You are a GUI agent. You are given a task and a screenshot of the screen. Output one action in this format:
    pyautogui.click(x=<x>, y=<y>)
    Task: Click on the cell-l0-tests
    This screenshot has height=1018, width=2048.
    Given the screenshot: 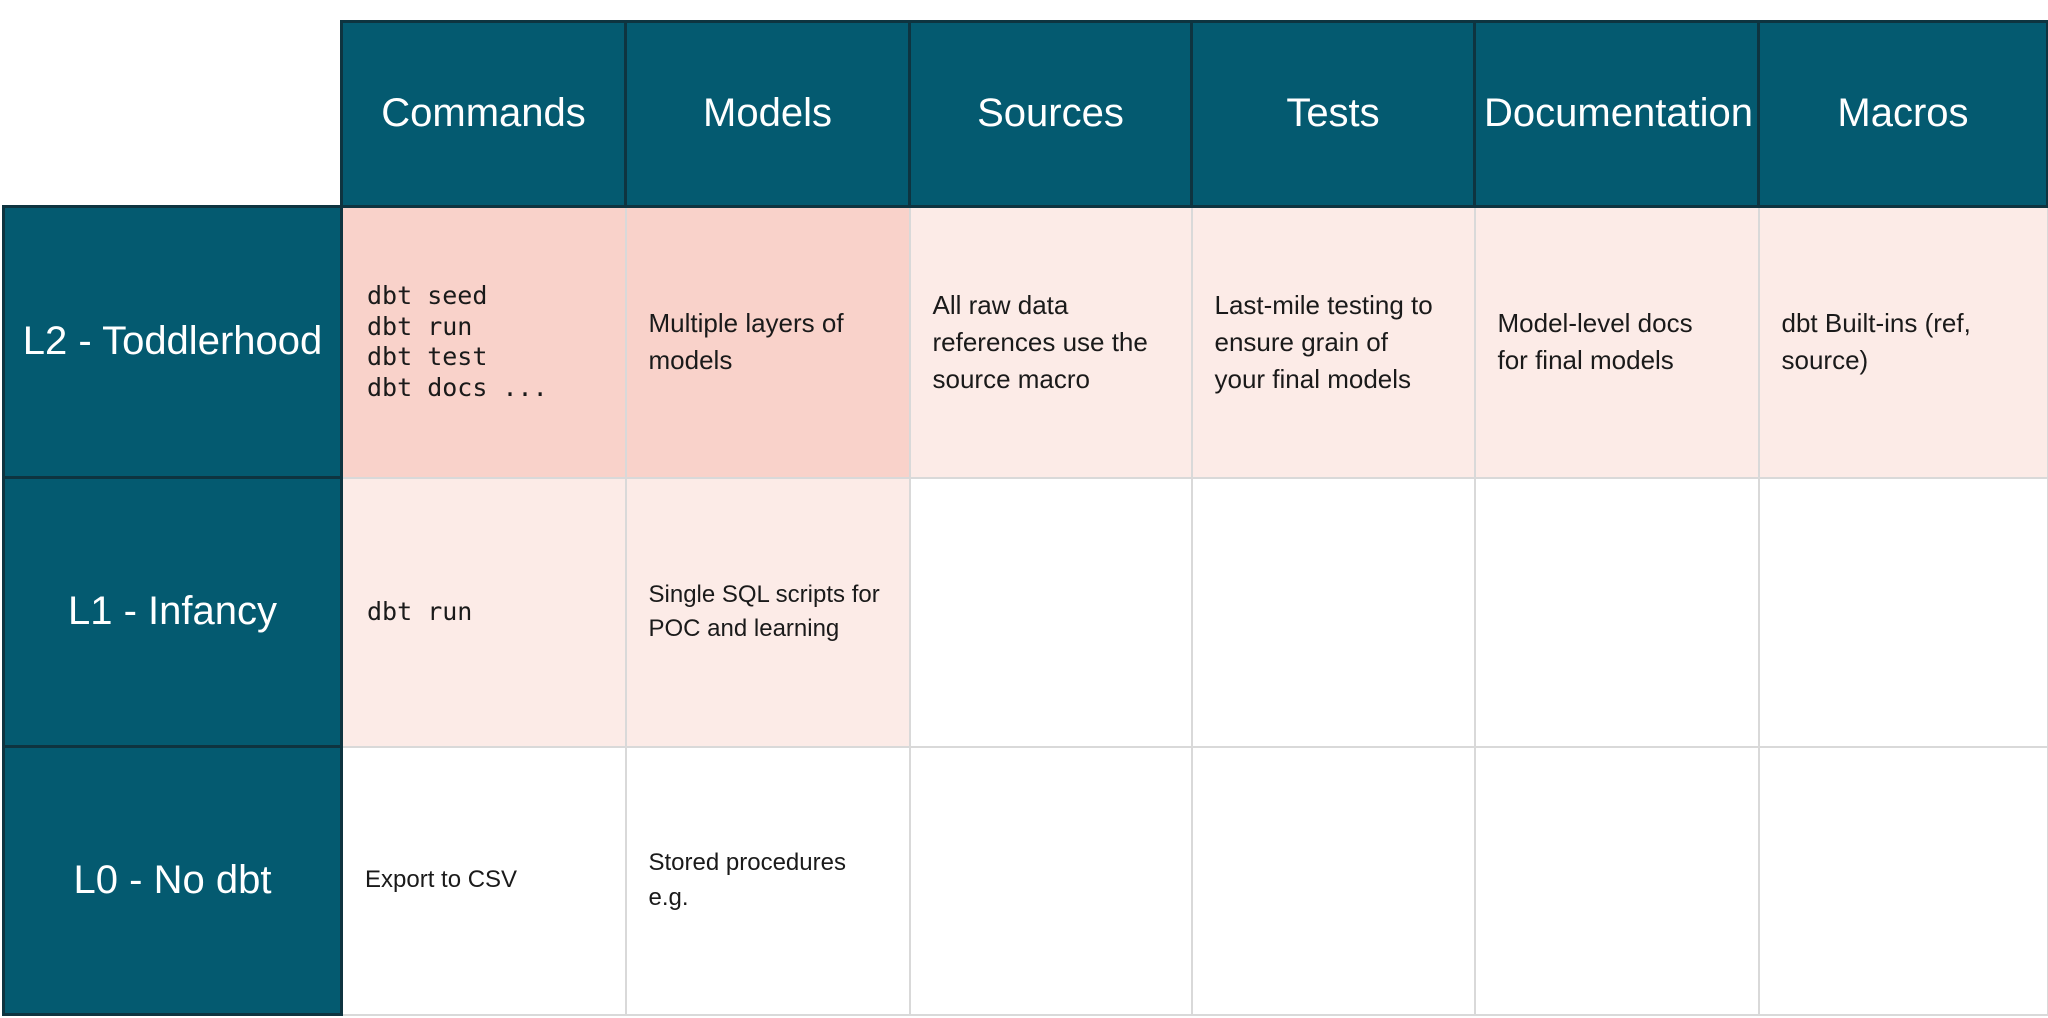 What is the action you would take?
    pyautogui.click(x=1333, y=880)
    